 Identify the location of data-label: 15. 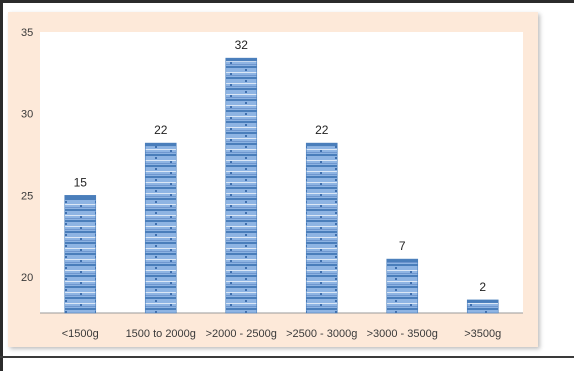
(81, 182).